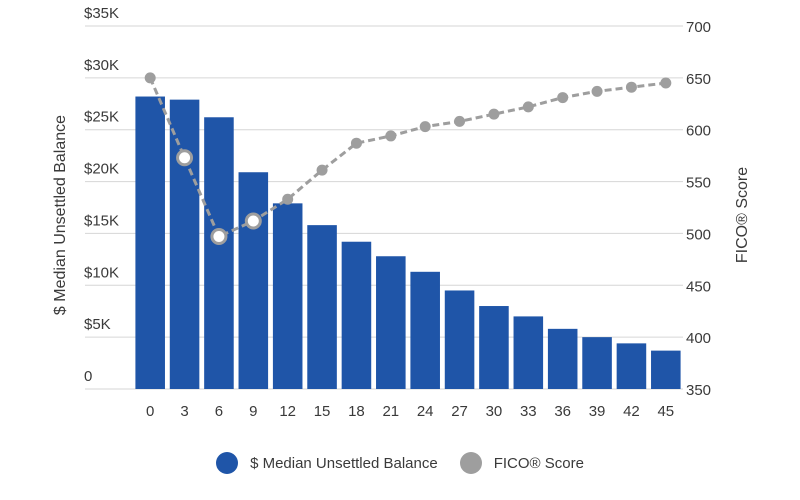  Describe the element at coordinates (528, 411) in the screenshot. I see `x-tick-label: 33` at that location.